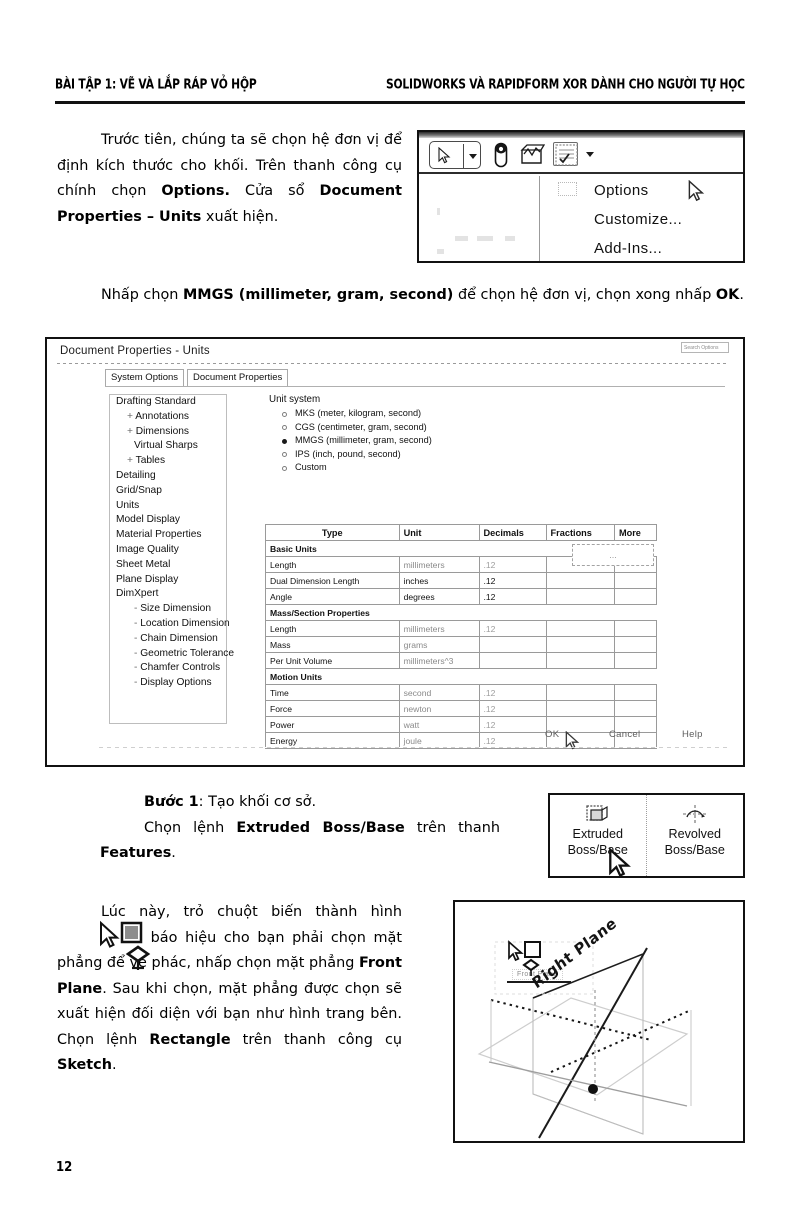 This screenshot has height=1209, width=800. Describe the element at coordinates (168, 520) in the screenshot. I see `tree-item-model-display: Model Display` at that location.